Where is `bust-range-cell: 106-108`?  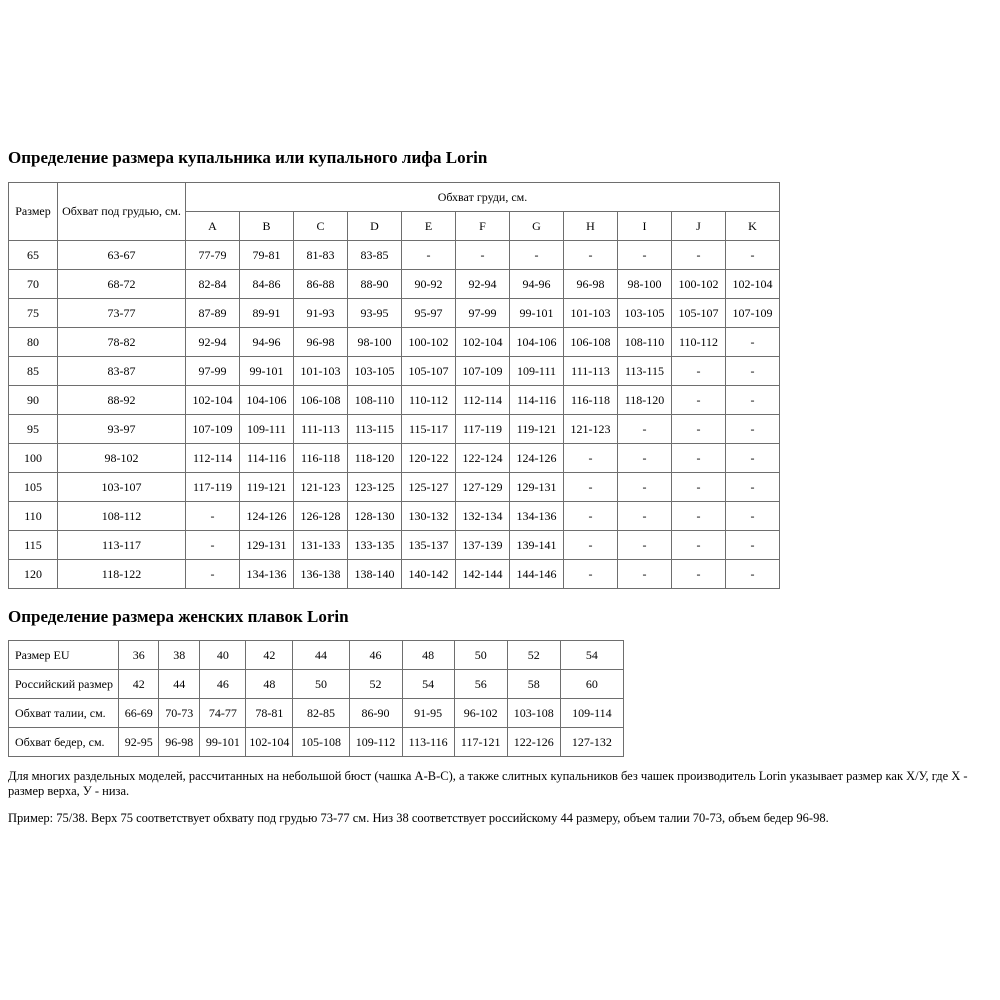 bust-range-cell: 106-108 is located at coordinates (320, 400).